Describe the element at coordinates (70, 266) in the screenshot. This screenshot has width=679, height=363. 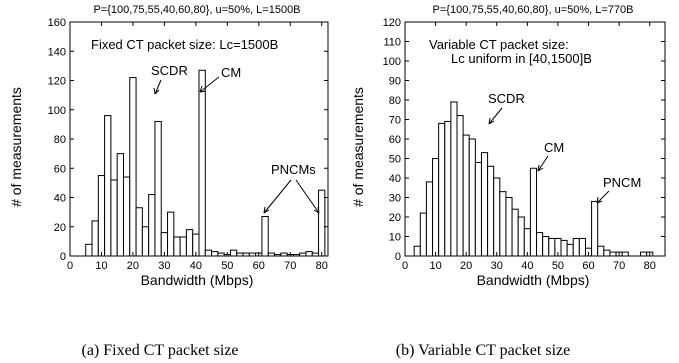
I see `chart-a-x-tick-label: 0` at that location.